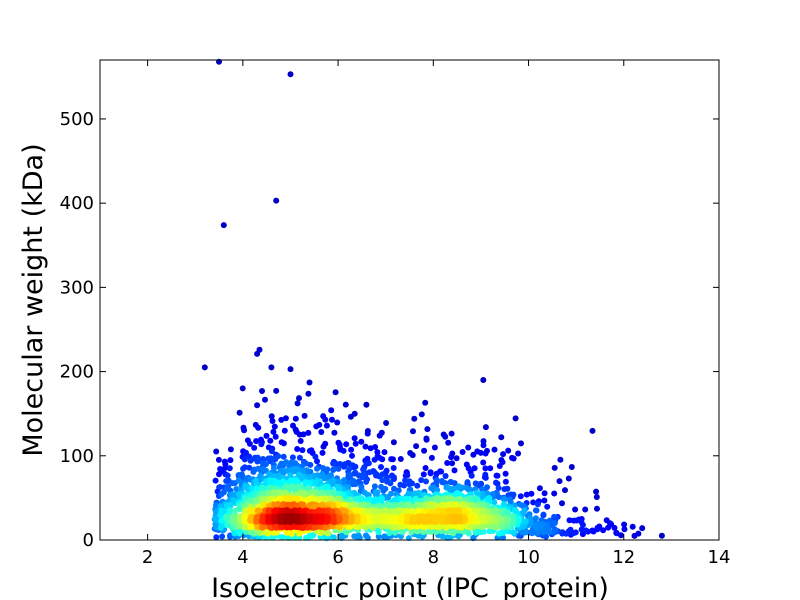 The image size is (800, 600). Describe the element at coordinates (77, 119) in the screenshot. I see `y-tick-label: 500` at that location.